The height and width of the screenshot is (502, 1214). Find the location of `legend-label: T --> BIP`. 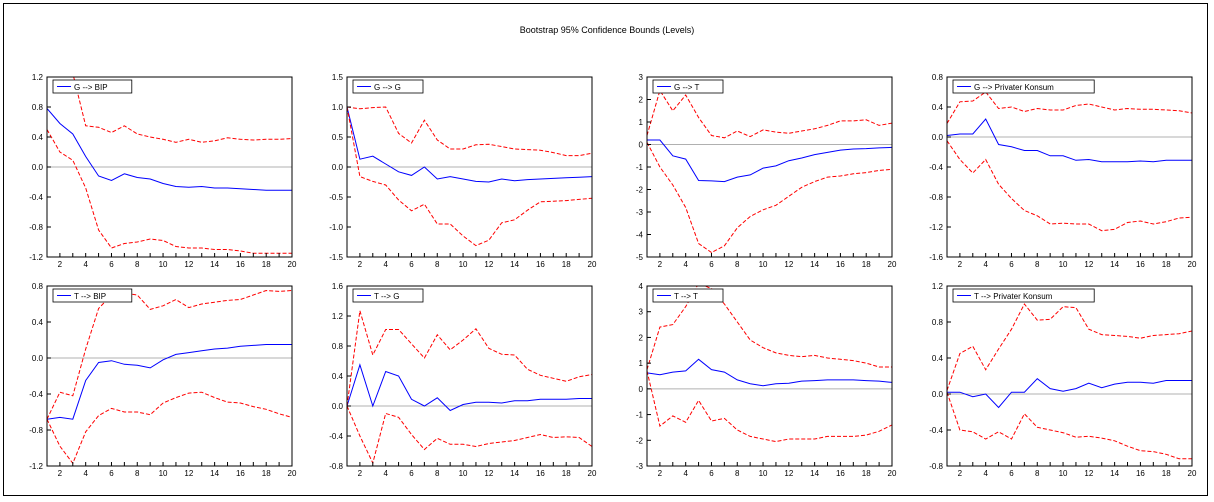

legend-label: T --> BIP is located at coordinates (90, 296).